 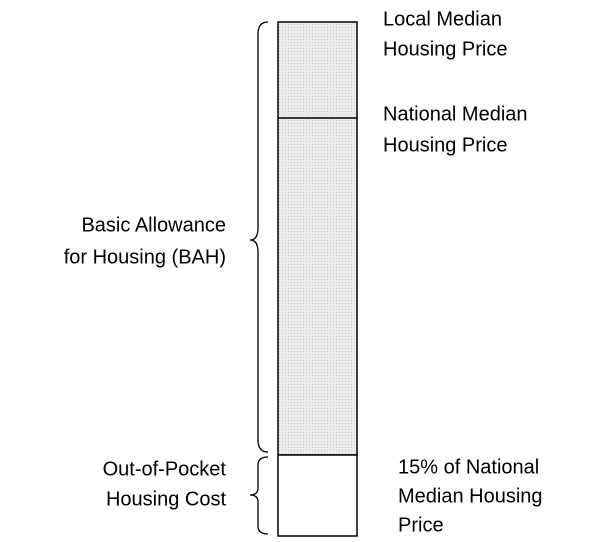 What do you see at coordinates (468, 467) in the screenshot?
I see `label: 15% of National` at bounding box center [468, 467].